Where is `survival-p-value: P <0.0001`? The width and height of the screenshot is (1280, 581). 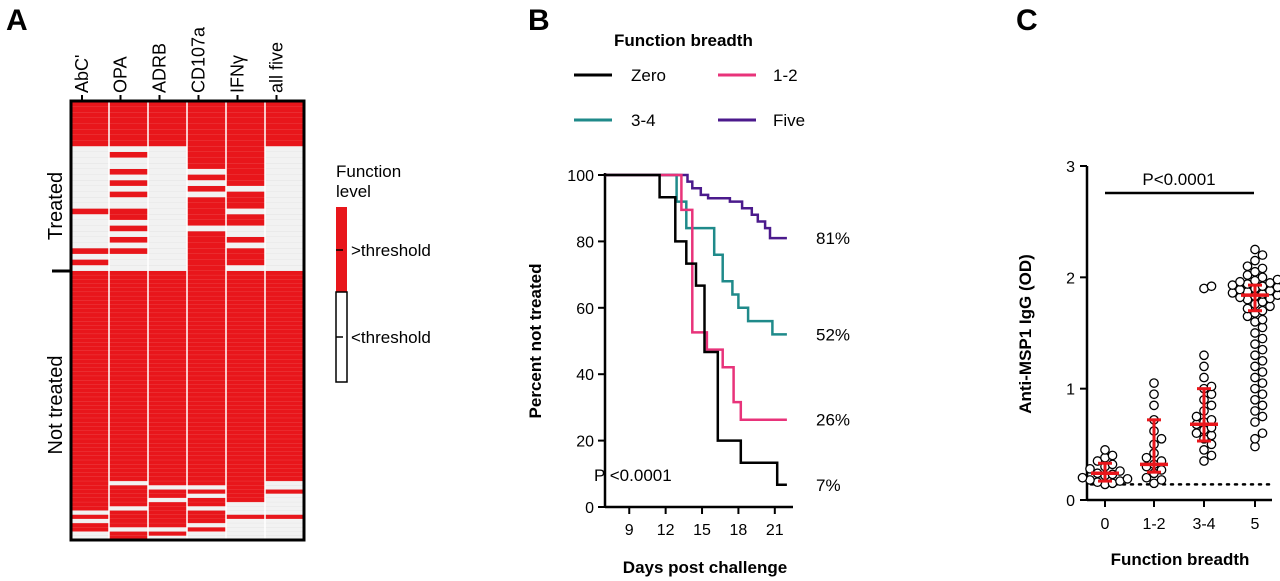
survival-p-value: P <0.0001 is located at coordinates (633, 475).